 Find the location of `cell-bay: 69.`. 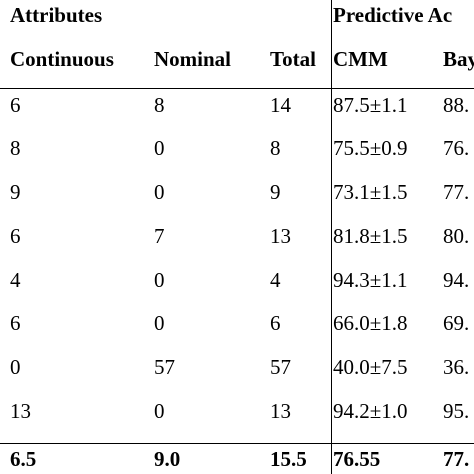

cell-bay: 69. is located at coordinates (456, 323).